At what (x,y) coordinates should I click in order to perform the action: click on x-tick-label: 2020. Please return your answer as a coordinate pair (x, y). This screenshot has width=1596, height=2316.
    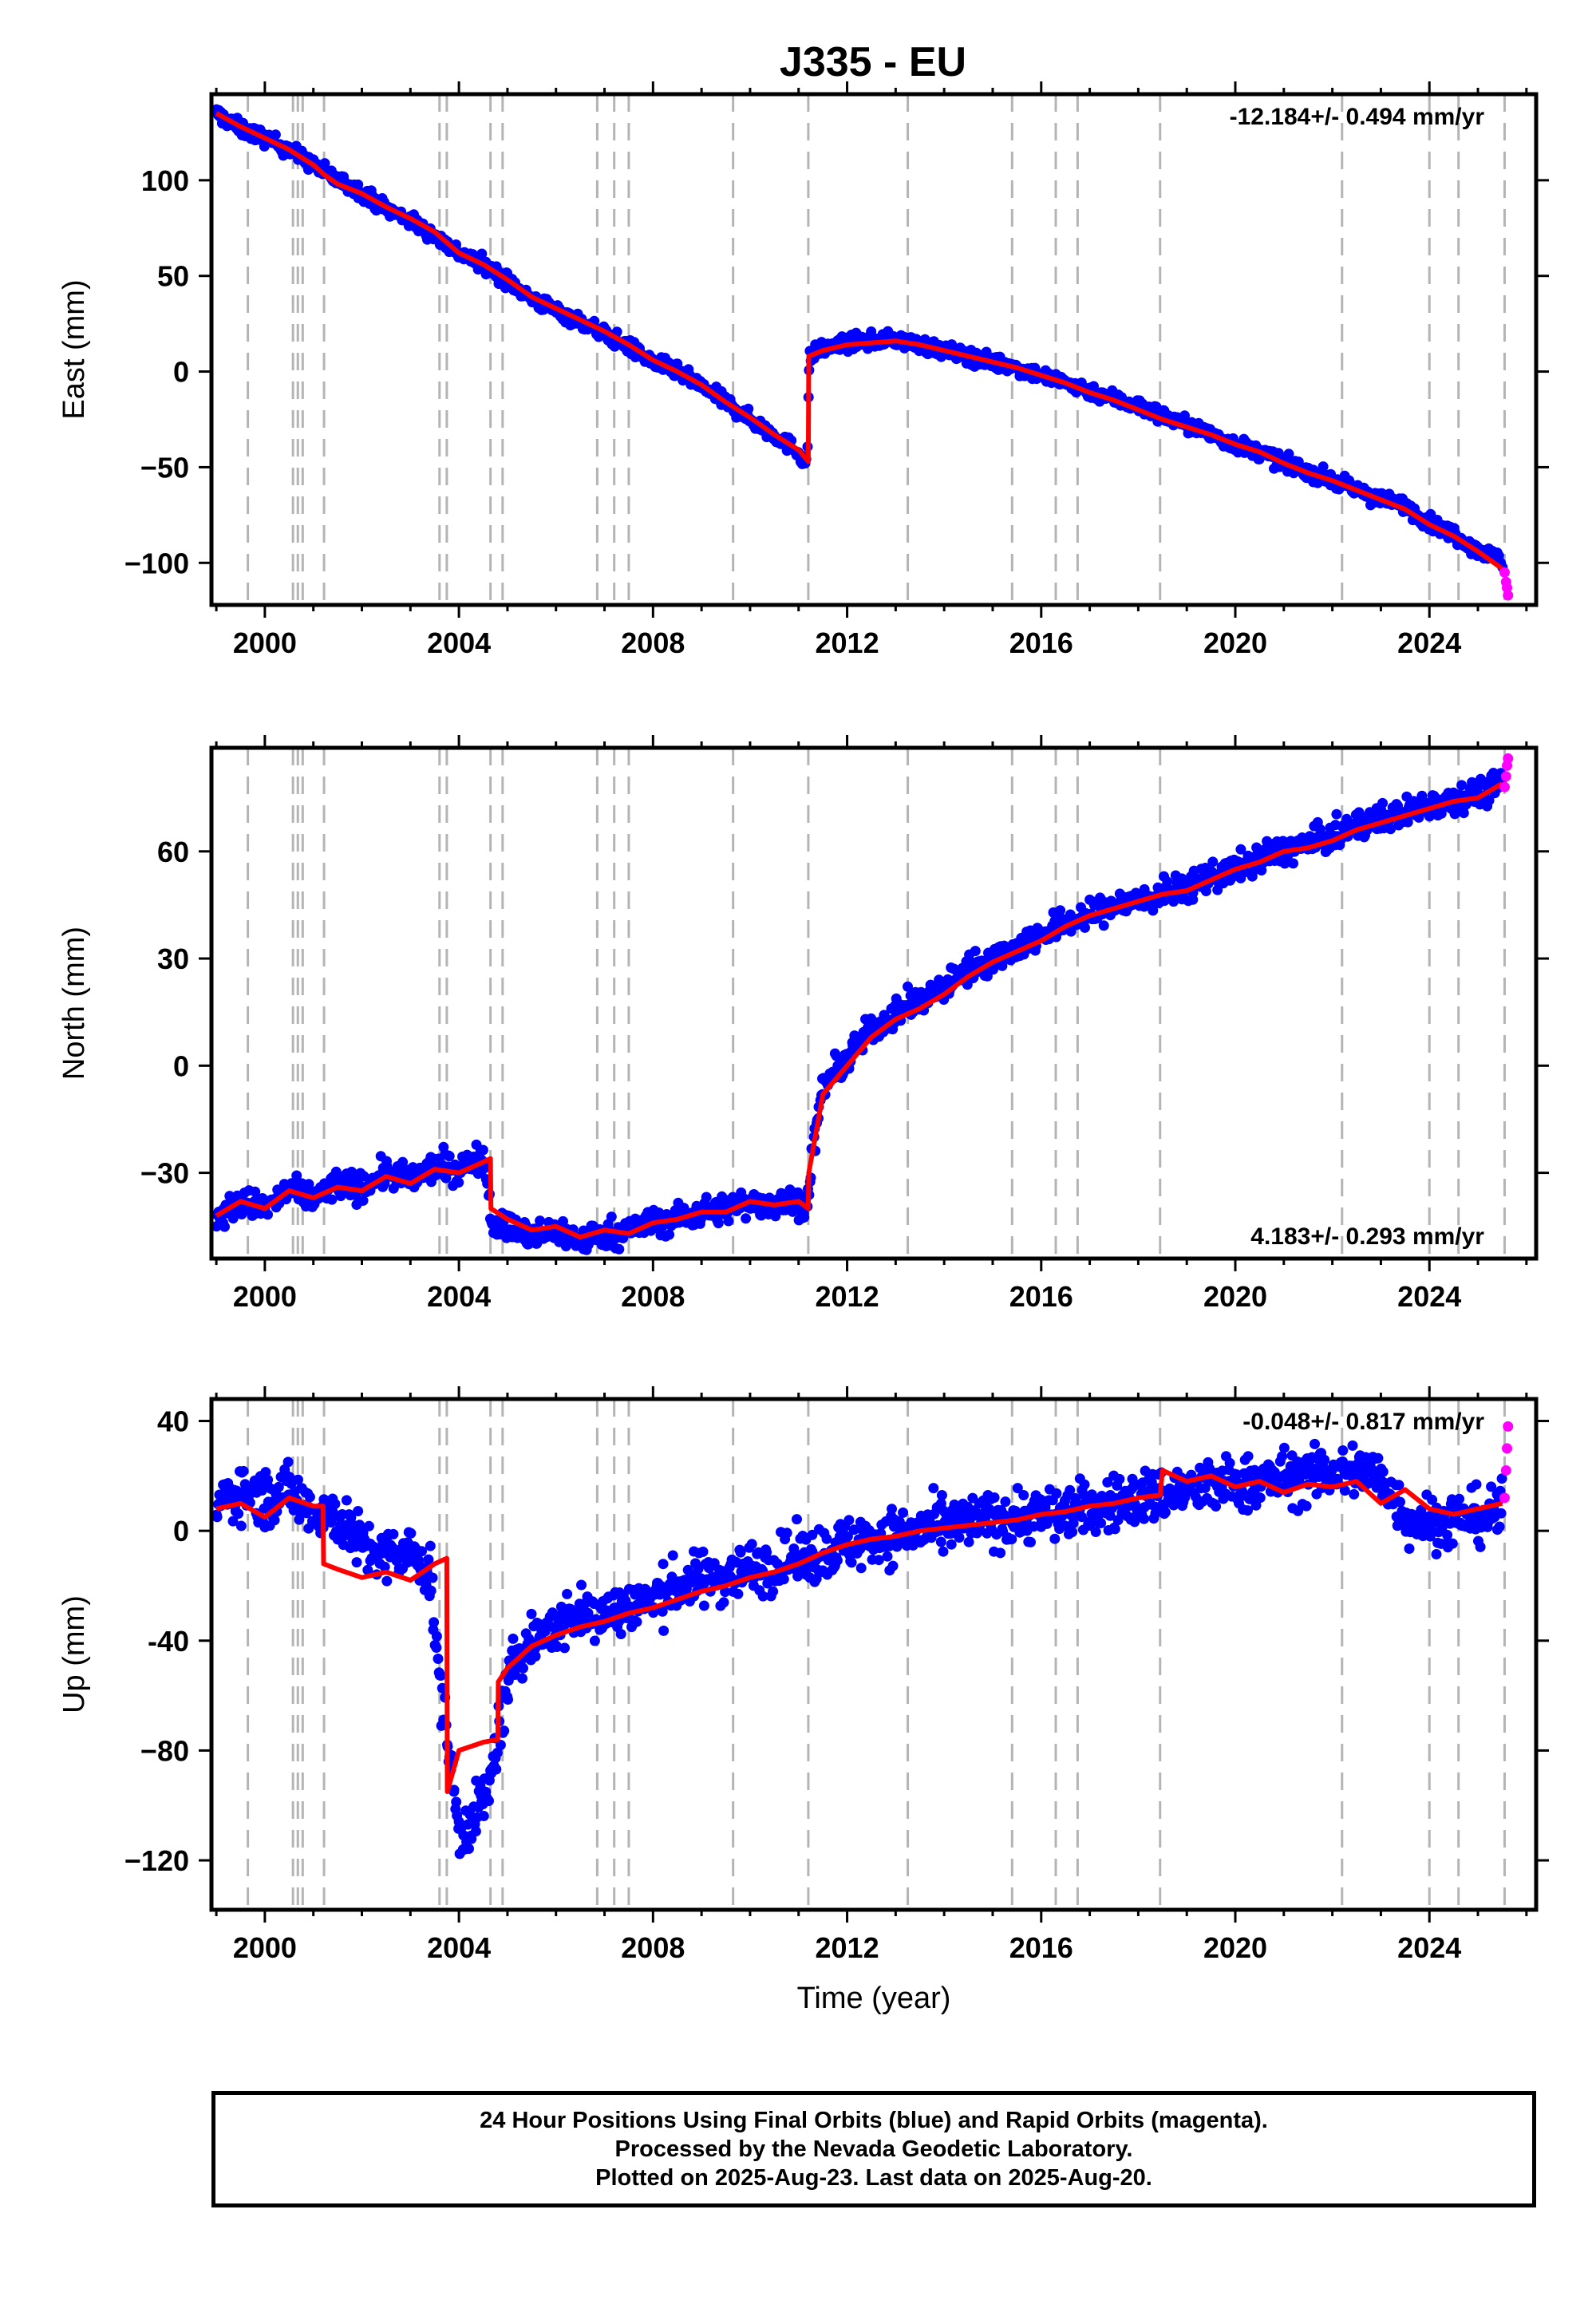
    Looking at the image, I should click on (1235, 642).